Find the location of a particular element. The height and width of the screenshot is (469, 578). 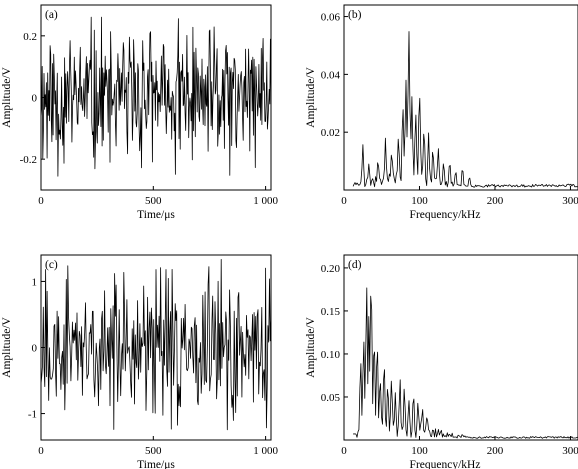

y-tick-label: 0.05 is located at coordinates (331, 398).